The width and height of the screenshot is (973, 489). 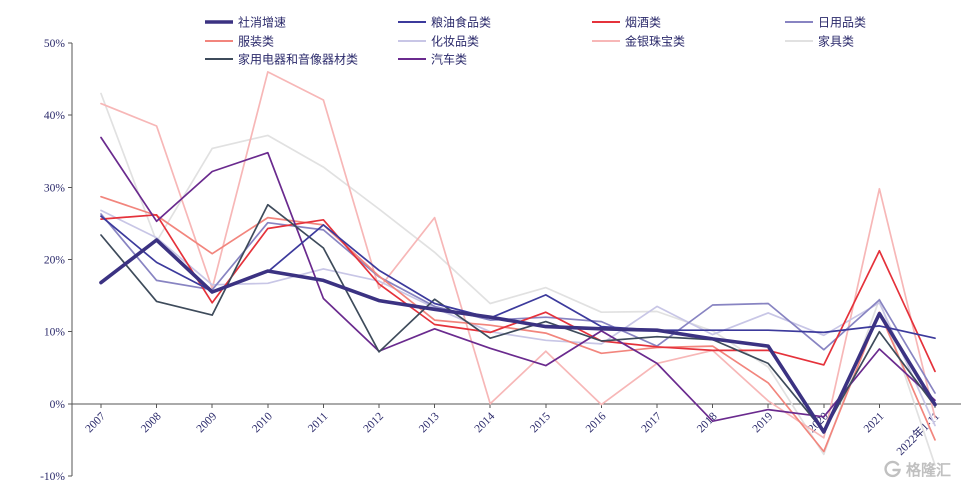 What do you see at coordinates (449, 59) in the screenshot?
I see `legend-label: 汽车类` at bounding box center [449, 59].